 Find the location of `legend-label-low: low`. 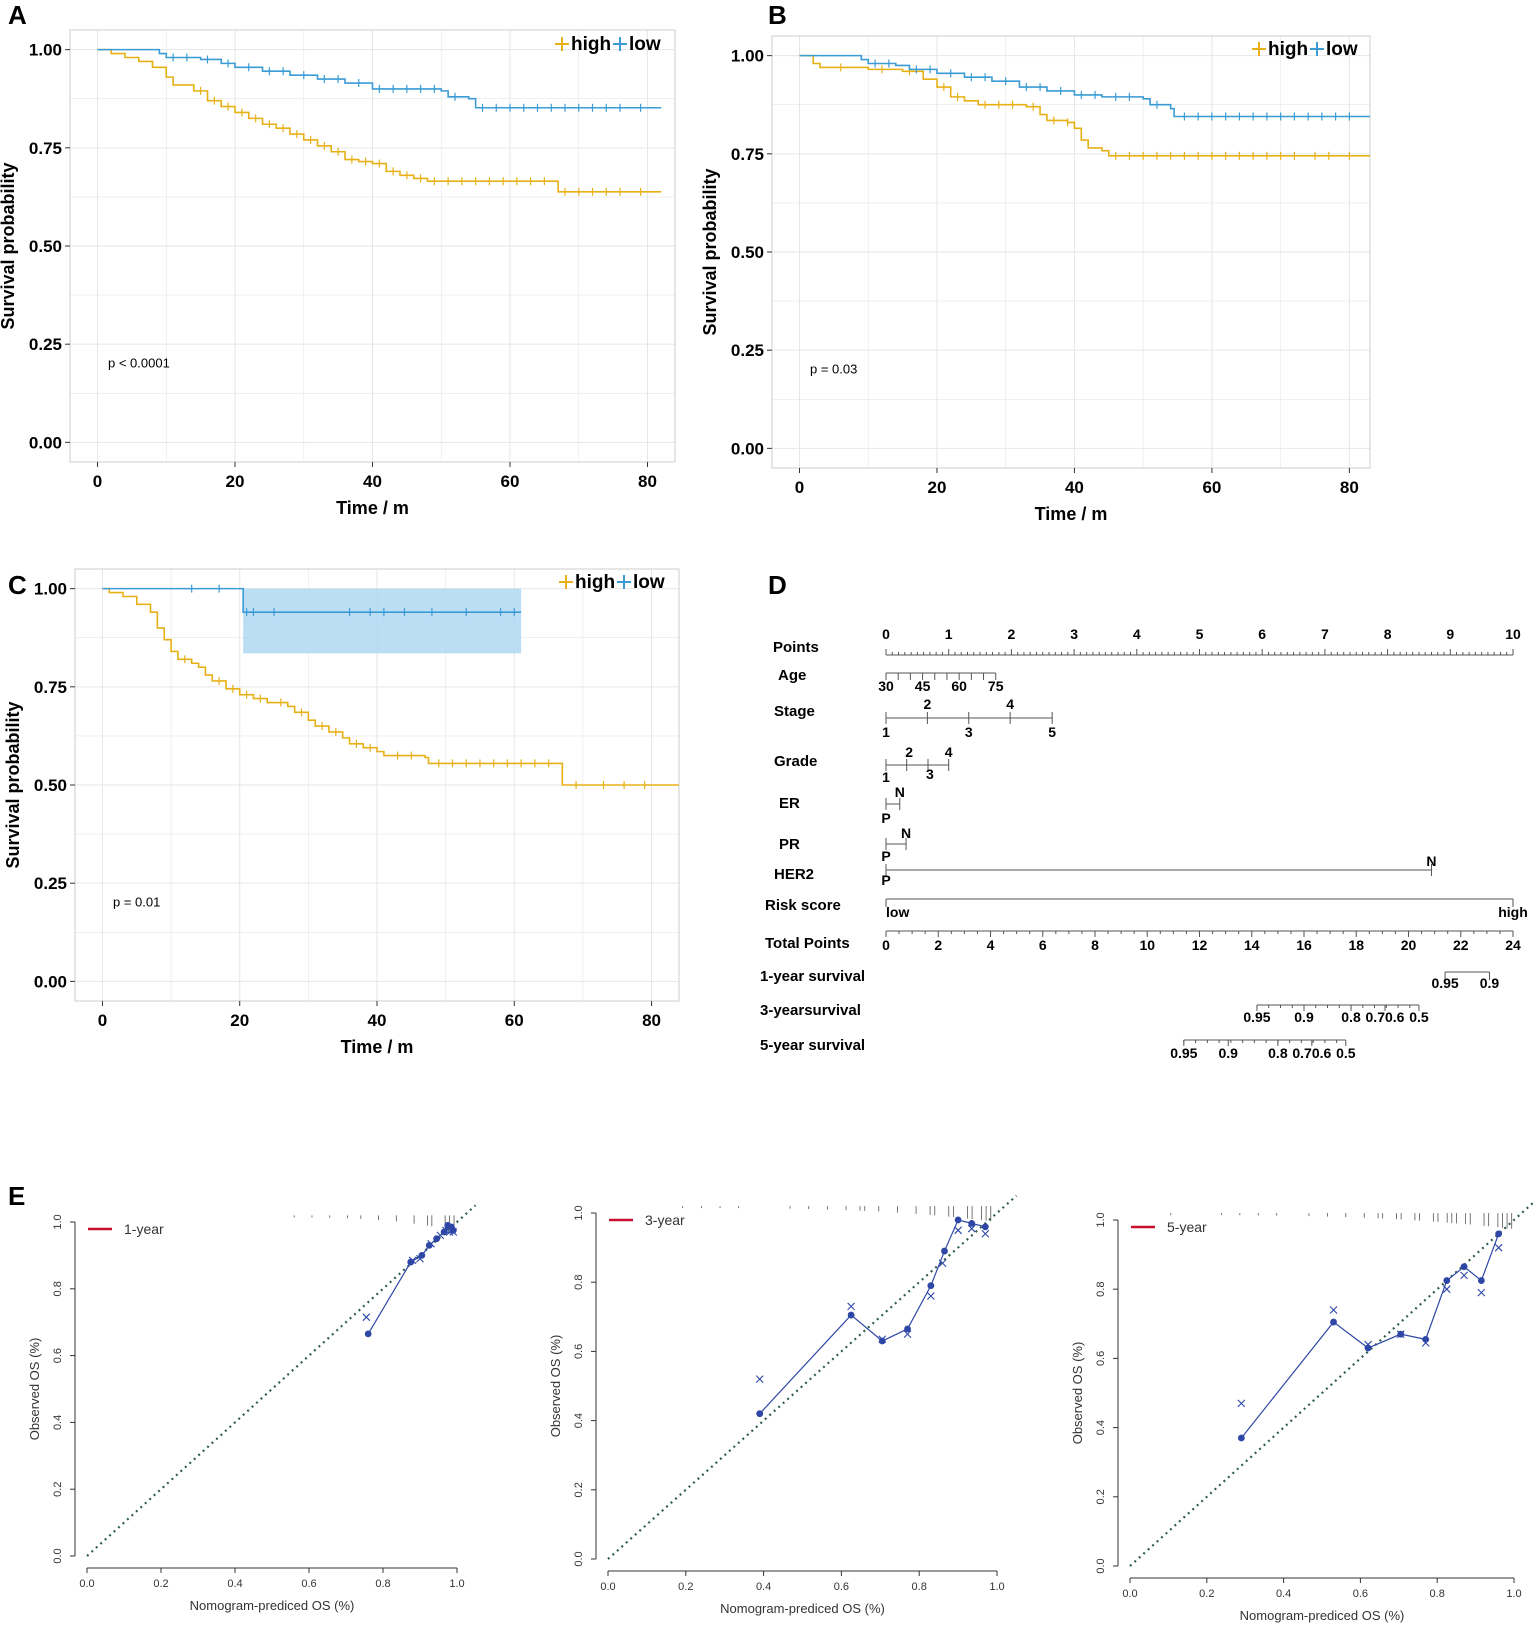

legend-label-low: low is located at coordinates (645, 44).